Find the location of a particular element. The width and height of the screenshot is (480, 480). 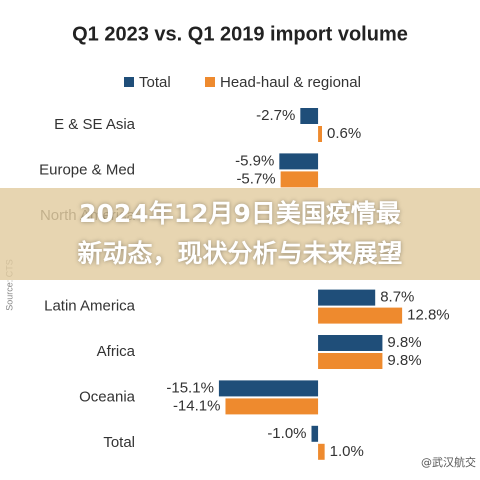

value-label: -15.1% is located at coordinates (190, 387).